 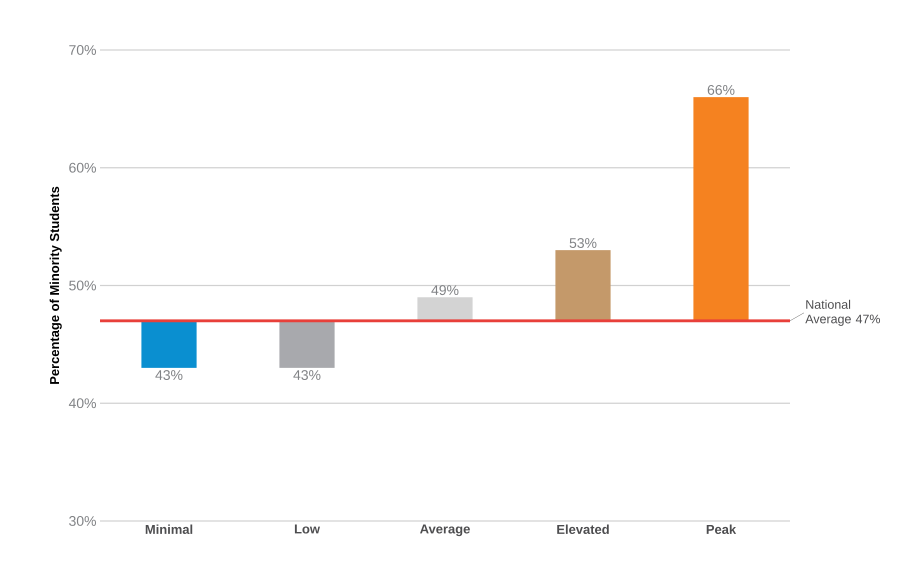 I want to click on y-tick-label: 30%, so click(x=82, y=521).